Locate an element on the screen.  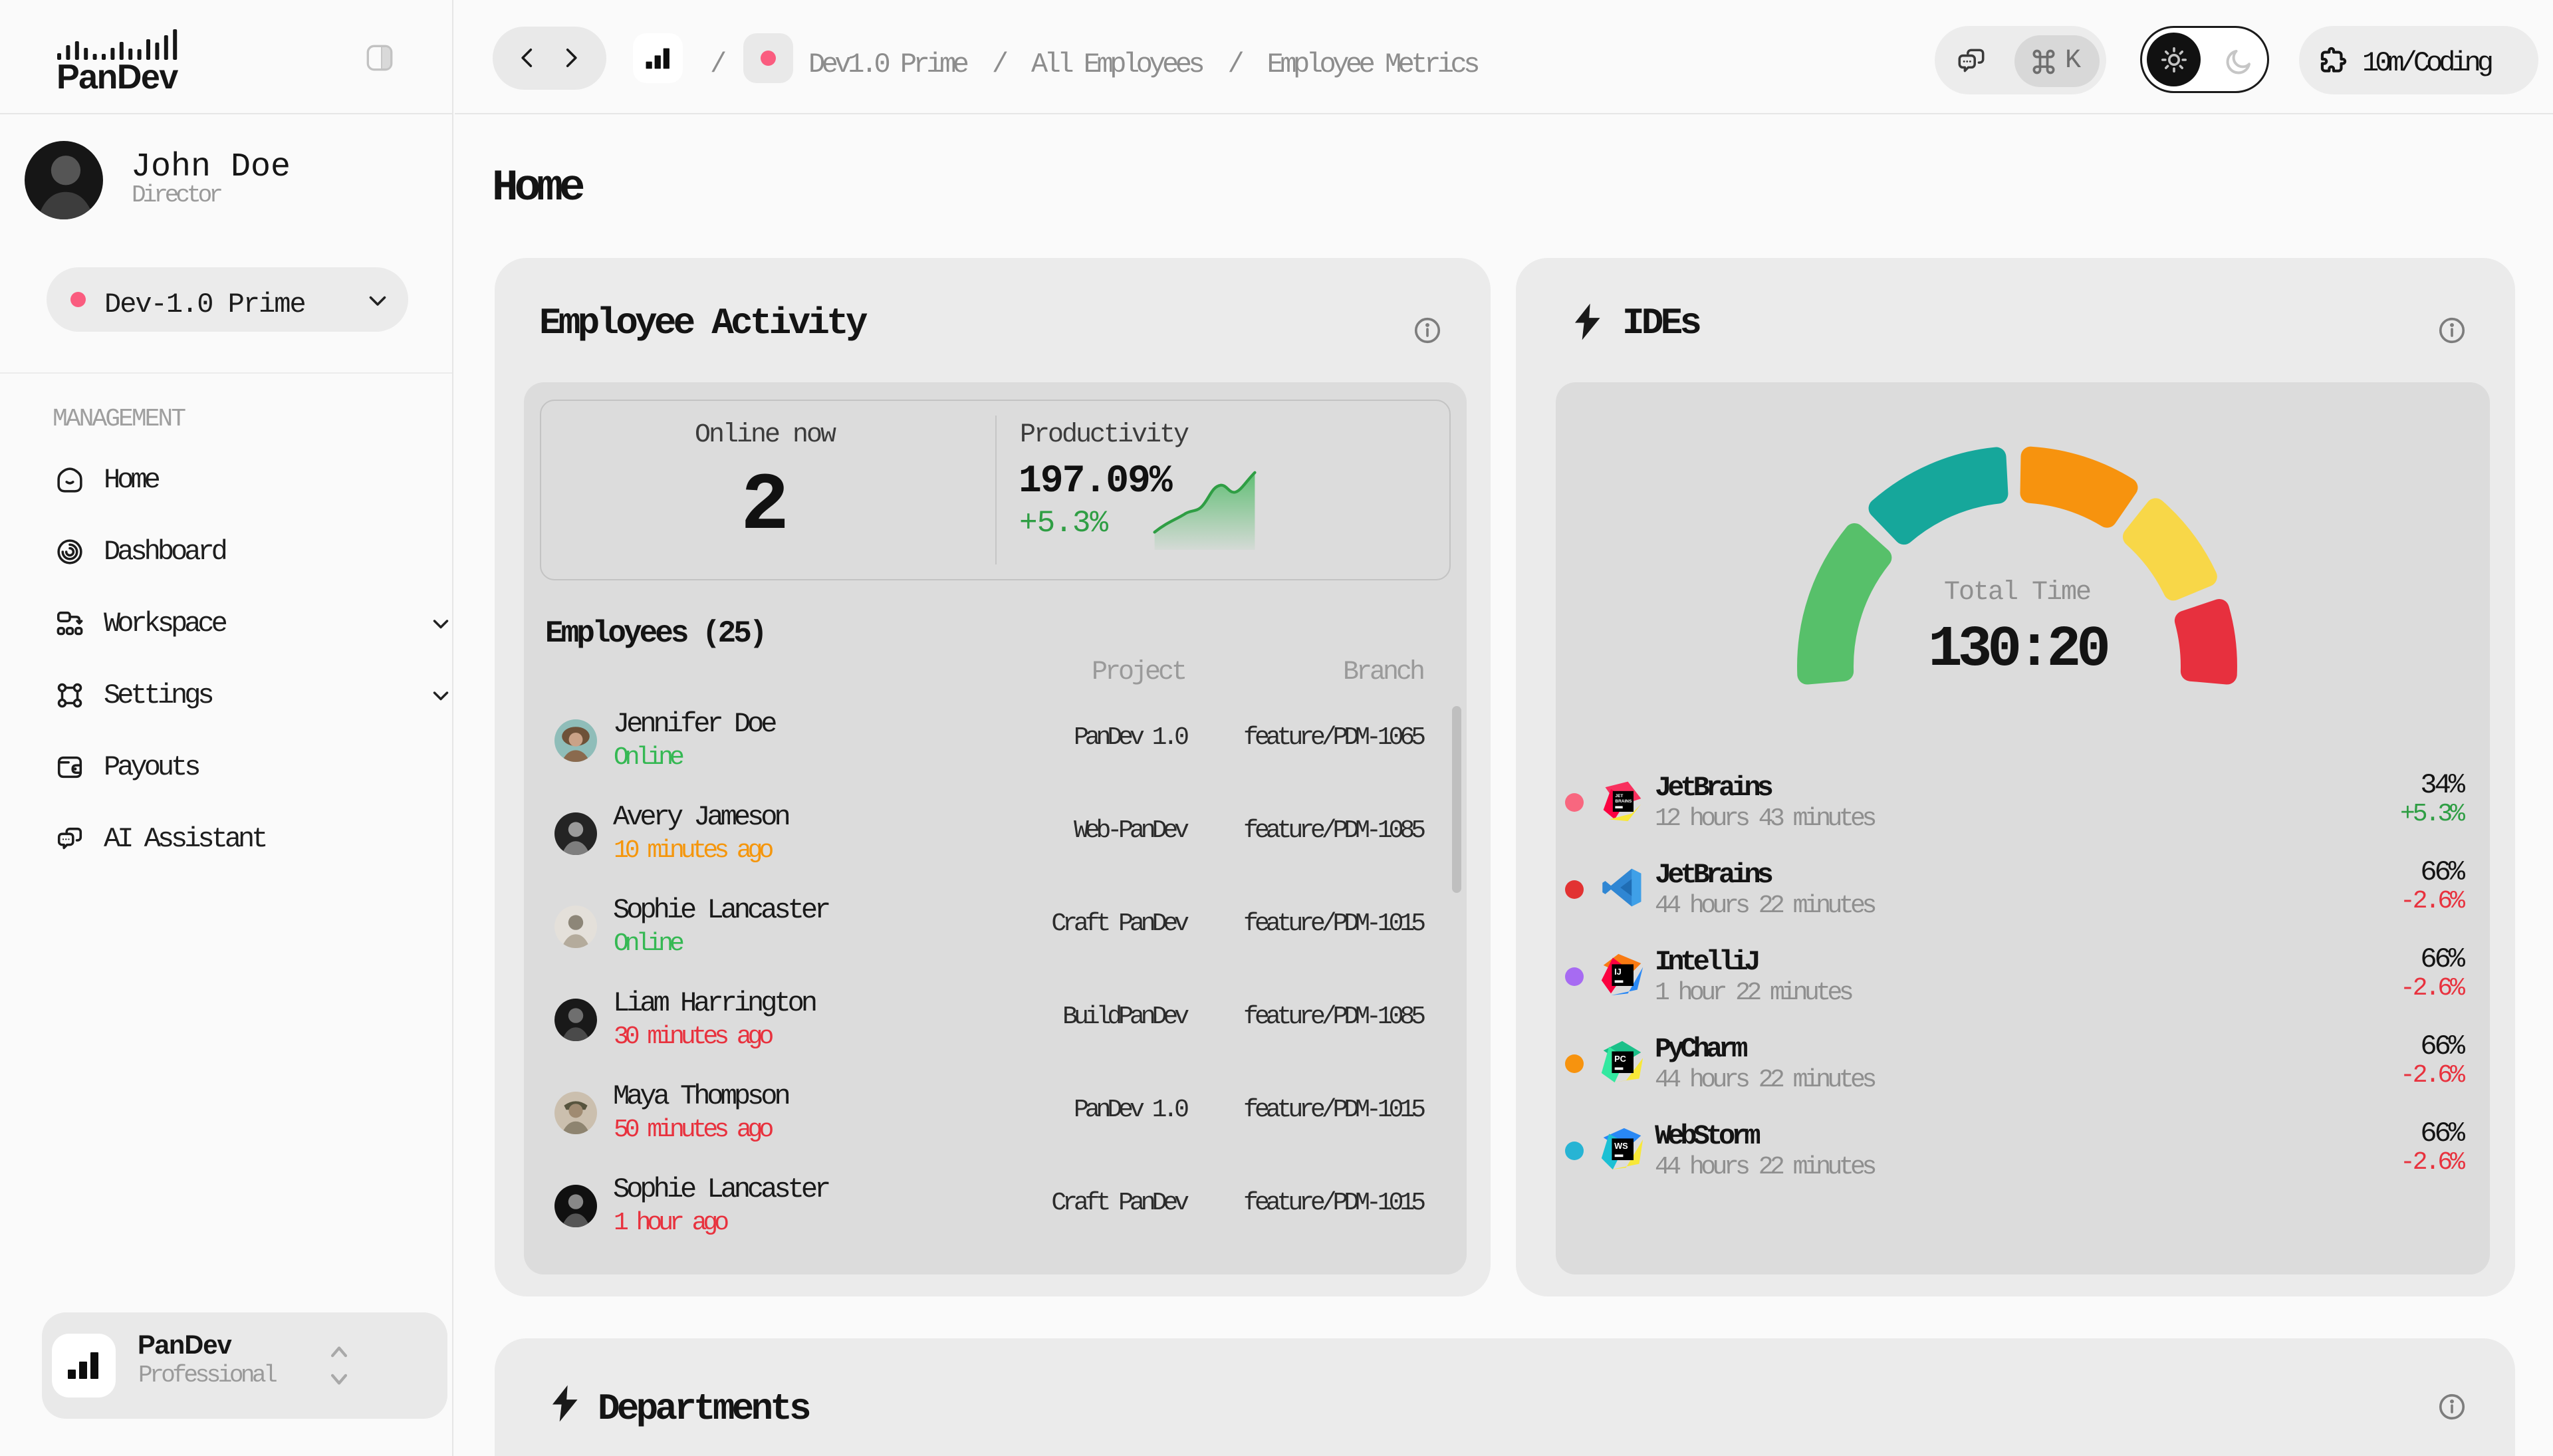
svg-text: WS is located at coordinates (1621, 1146).